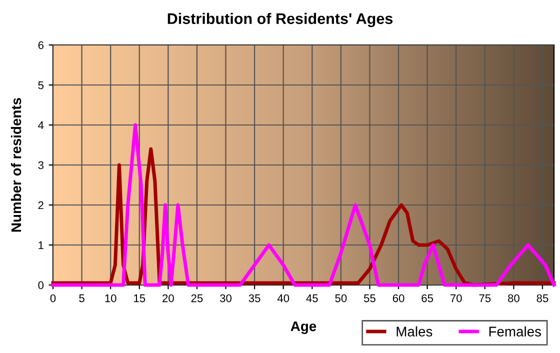 The width and height of the screenshot is (560, 353). I want to click on x-axis-title: Age, so click(303, 328).